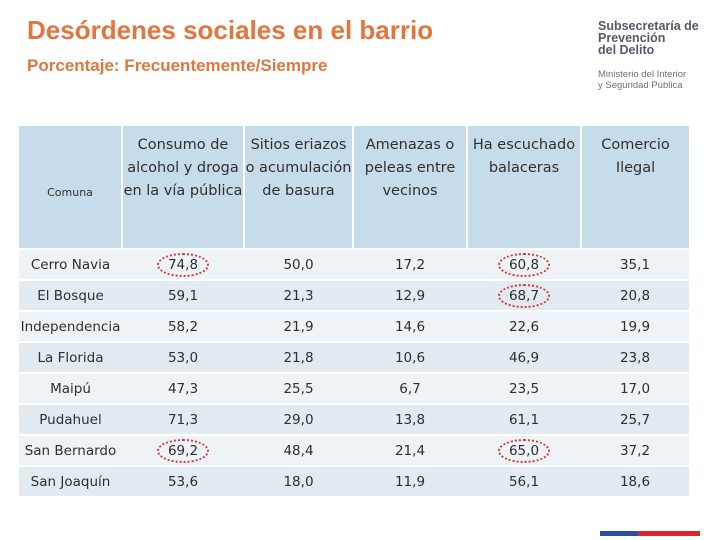 This screenshot has width=720, height=540. Describe the element at coordinates (70, 264) in the screenshot. I see `comuna-cell: Cerro Navia` at that location.